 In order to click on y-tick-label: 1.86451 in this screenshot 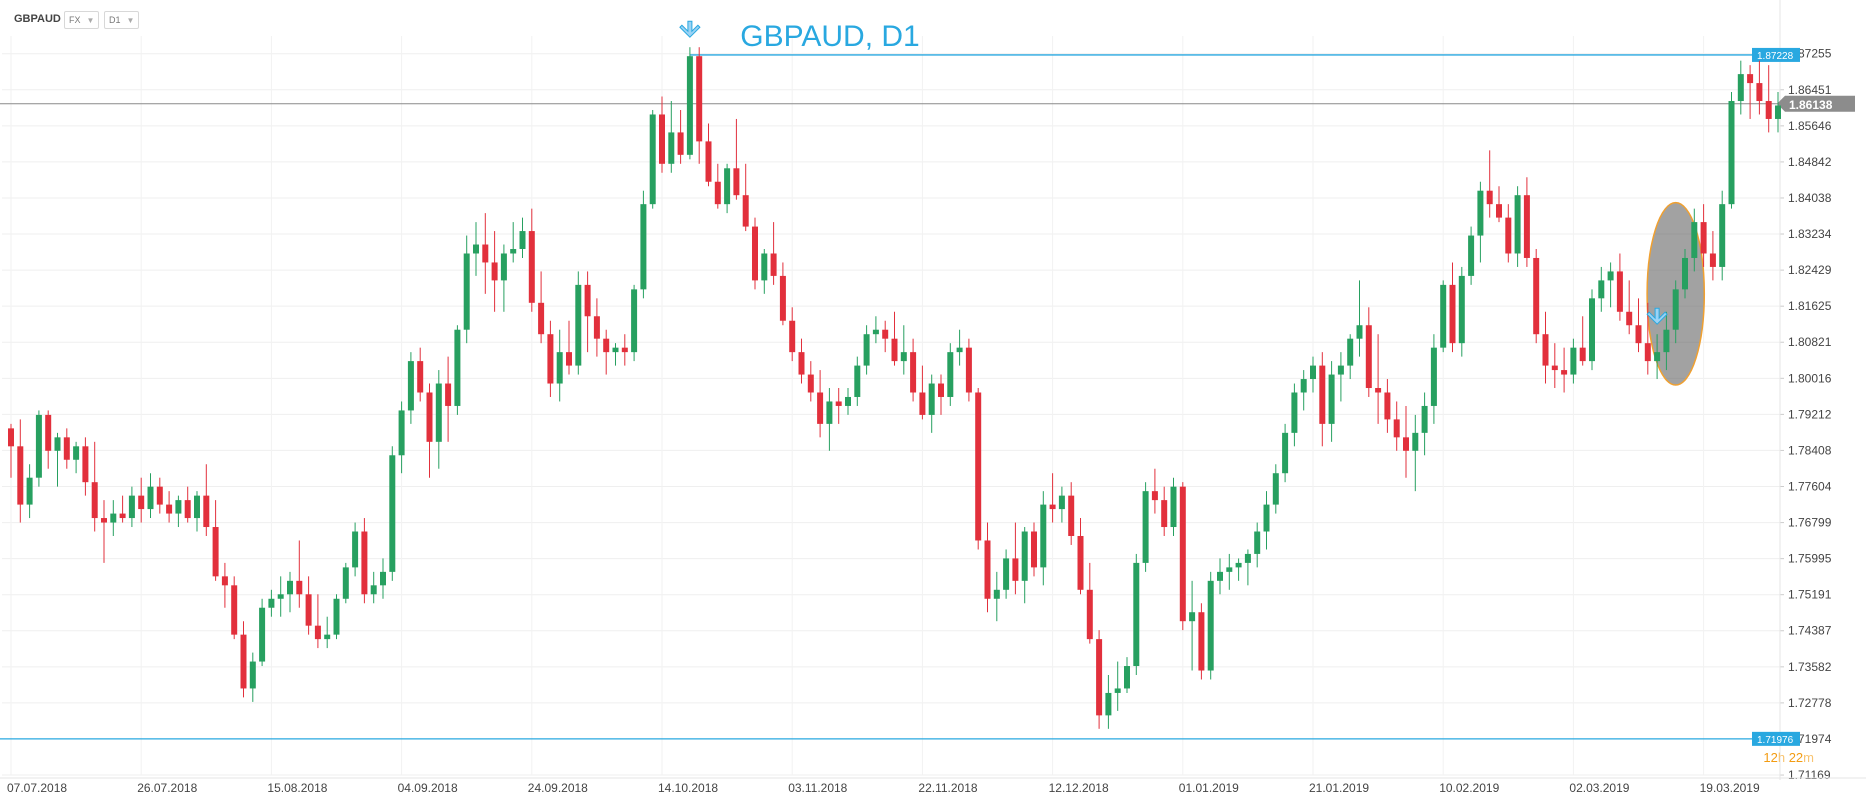, I will do `click(1810, 90)`.